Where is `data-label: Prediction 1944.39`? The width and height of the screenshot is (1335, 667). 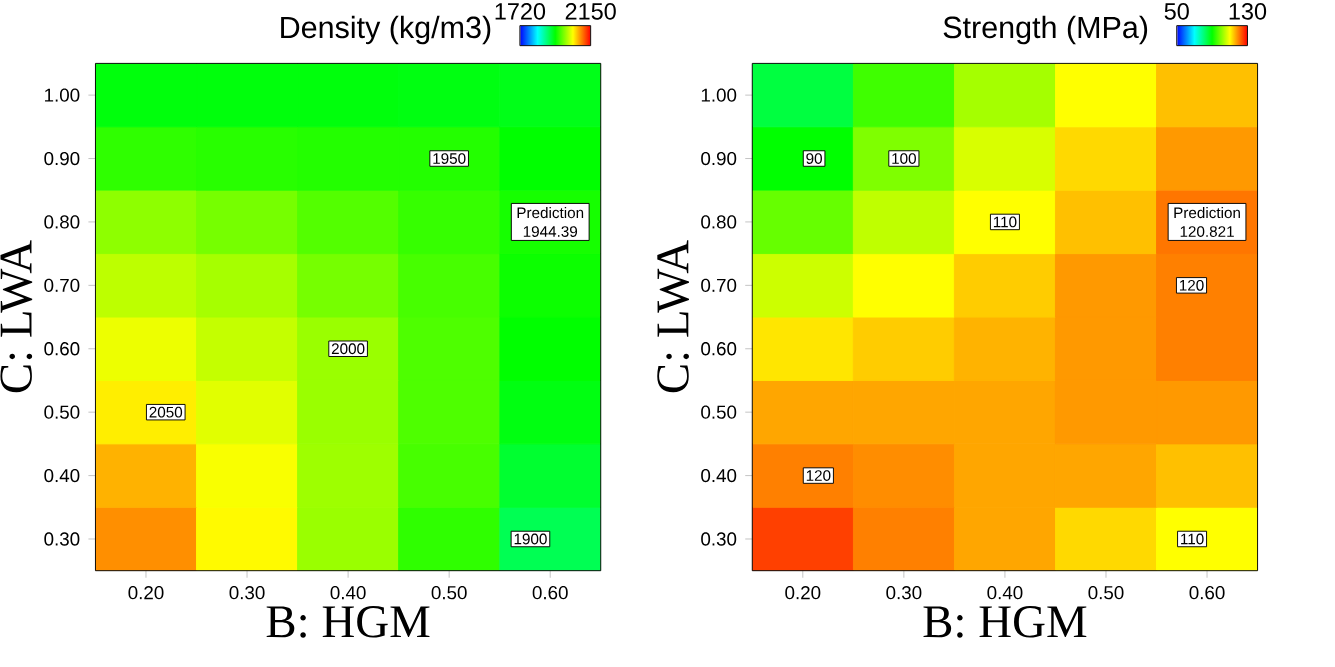 data-label: Prediction 1944.39 is located at coordinates (550, 221).